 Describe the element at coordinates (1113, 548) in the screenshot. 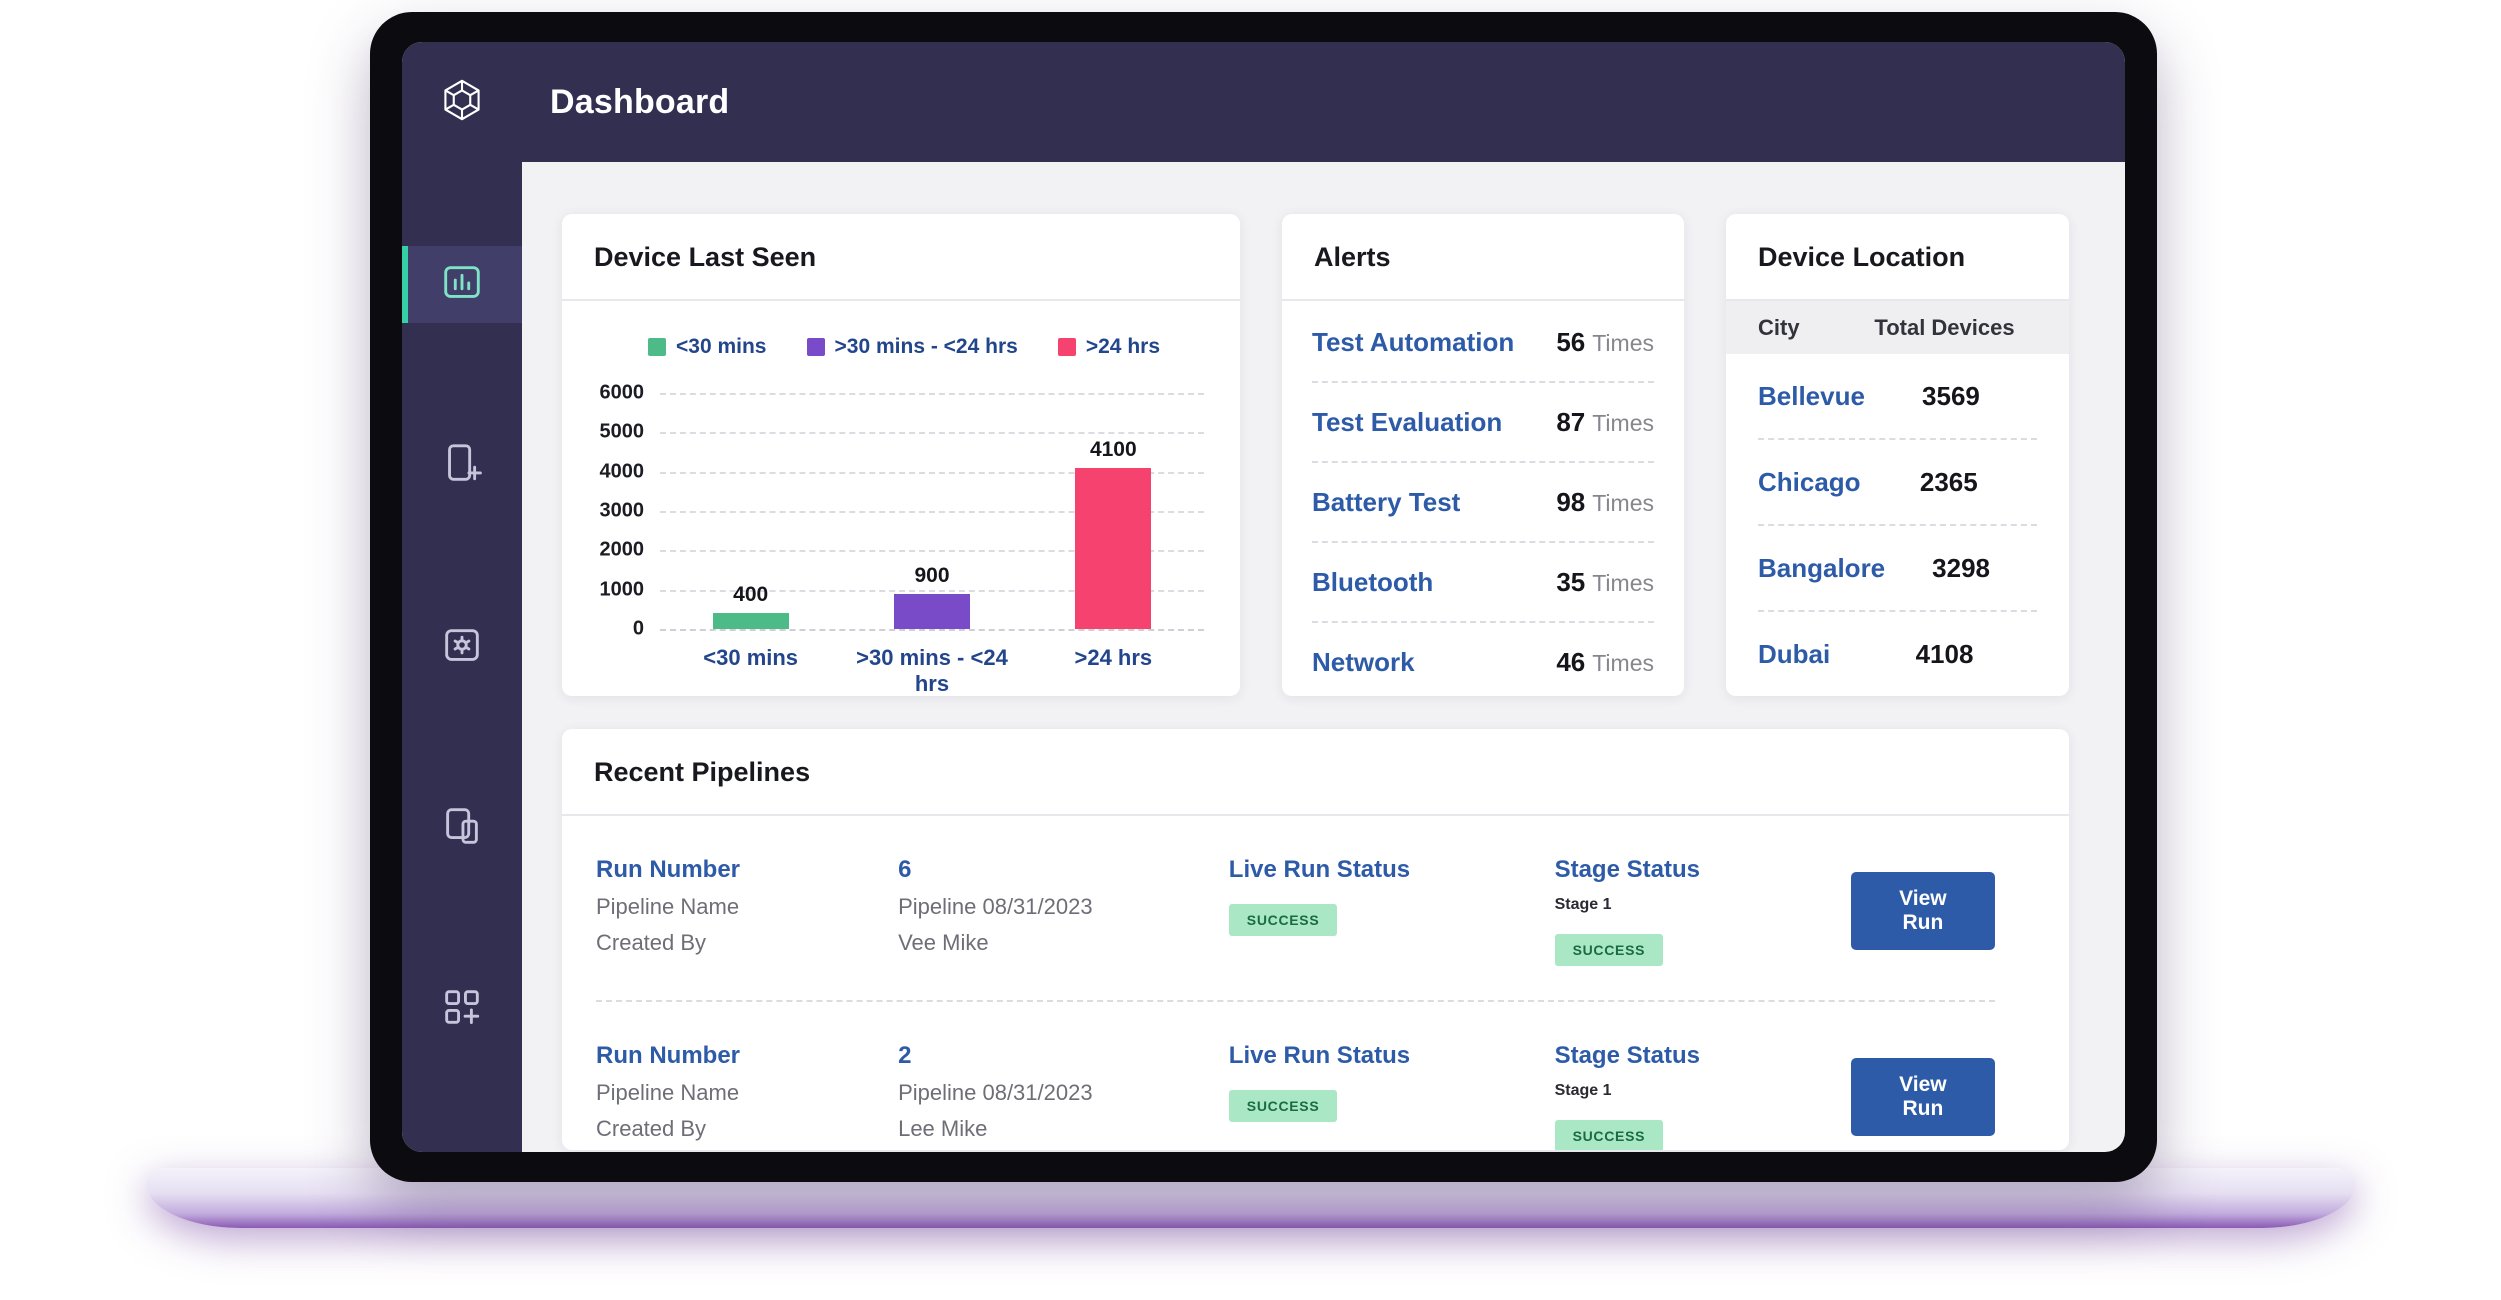

I see `bar-over-24hrs` at that location.